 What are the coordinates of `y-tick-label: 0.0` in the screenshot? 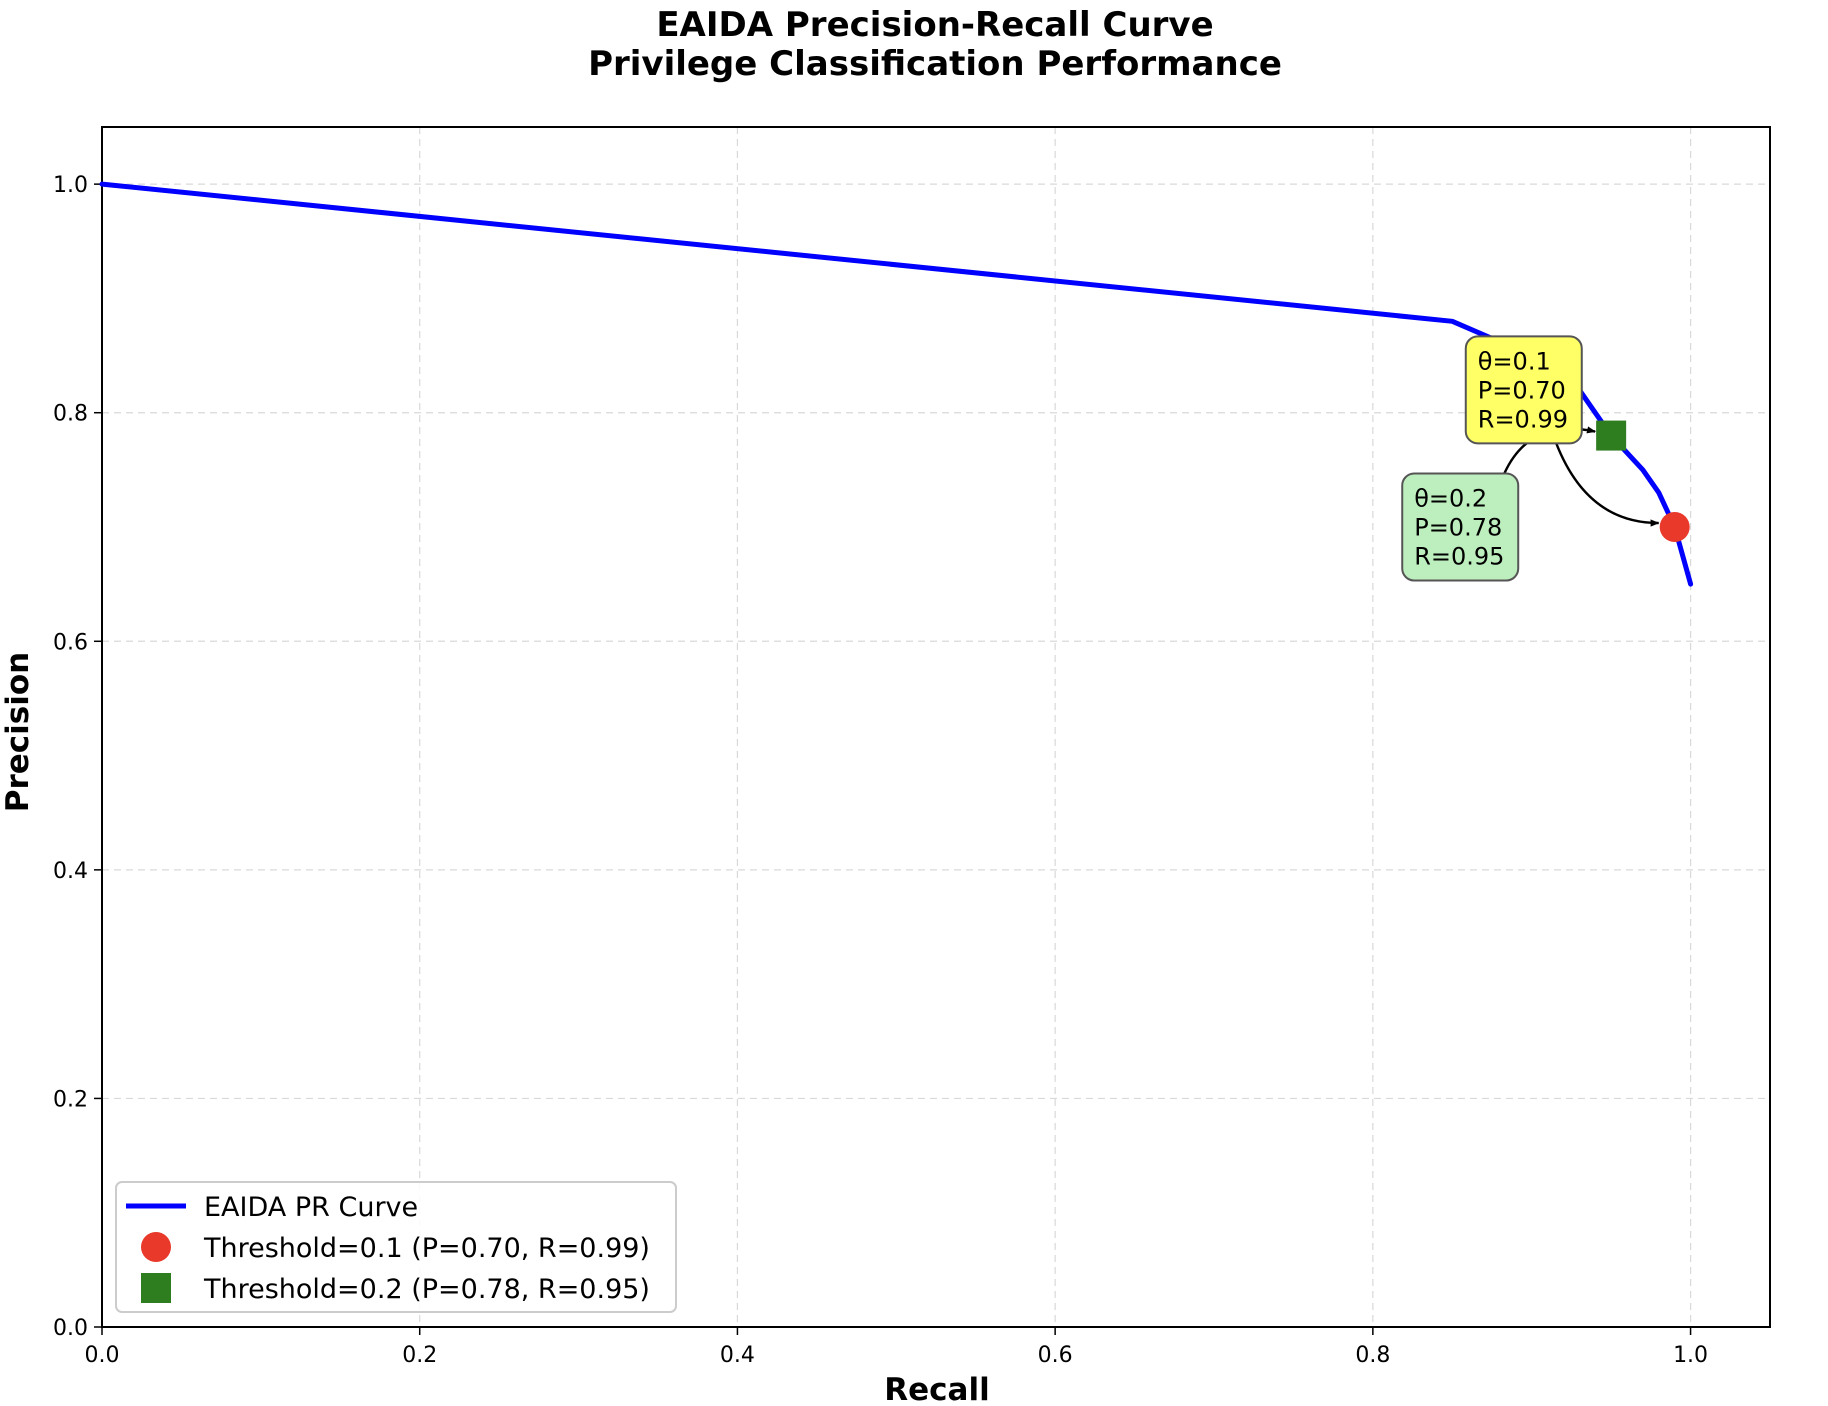 It's located at (70, 1328).